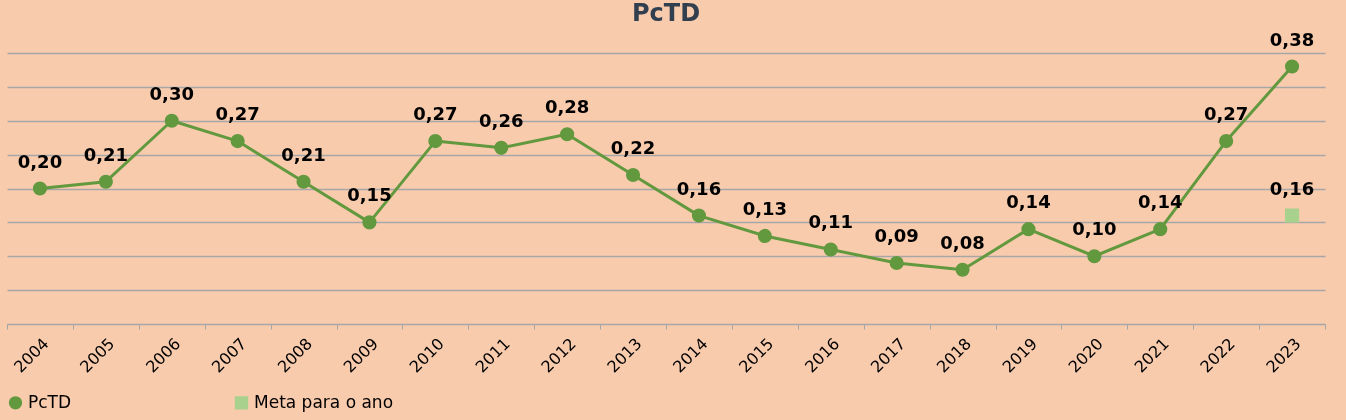  I want to click on chart-title: PcTD, so click(666, 13).